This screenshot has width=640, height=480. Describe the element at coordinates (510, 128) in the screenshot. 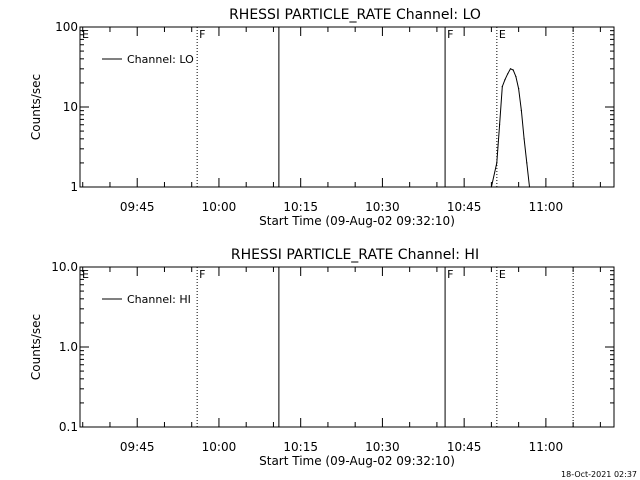

I see `series-line` at that location.